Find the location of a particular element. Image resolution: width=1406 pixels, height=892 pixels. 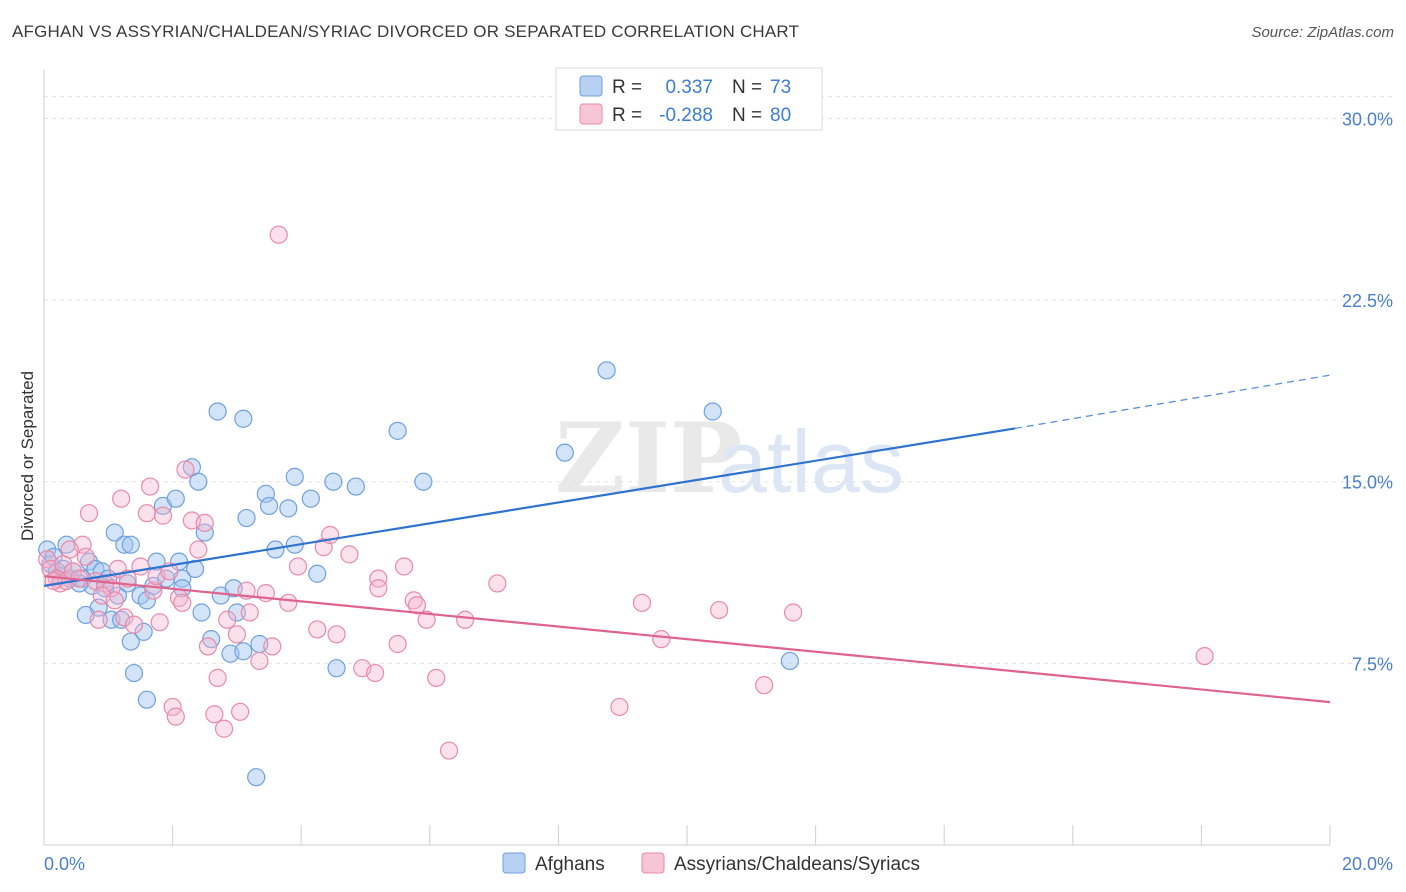

afghan-trend-extension is located at coordinates (1172, 402).